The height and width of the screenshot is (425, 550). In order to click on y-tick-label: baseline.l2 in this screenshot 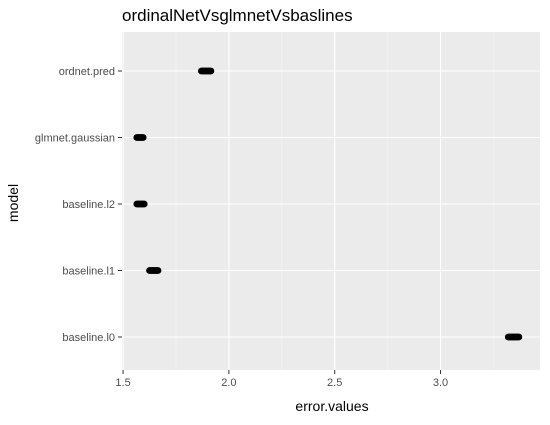, I will do `click(88, 205)`.